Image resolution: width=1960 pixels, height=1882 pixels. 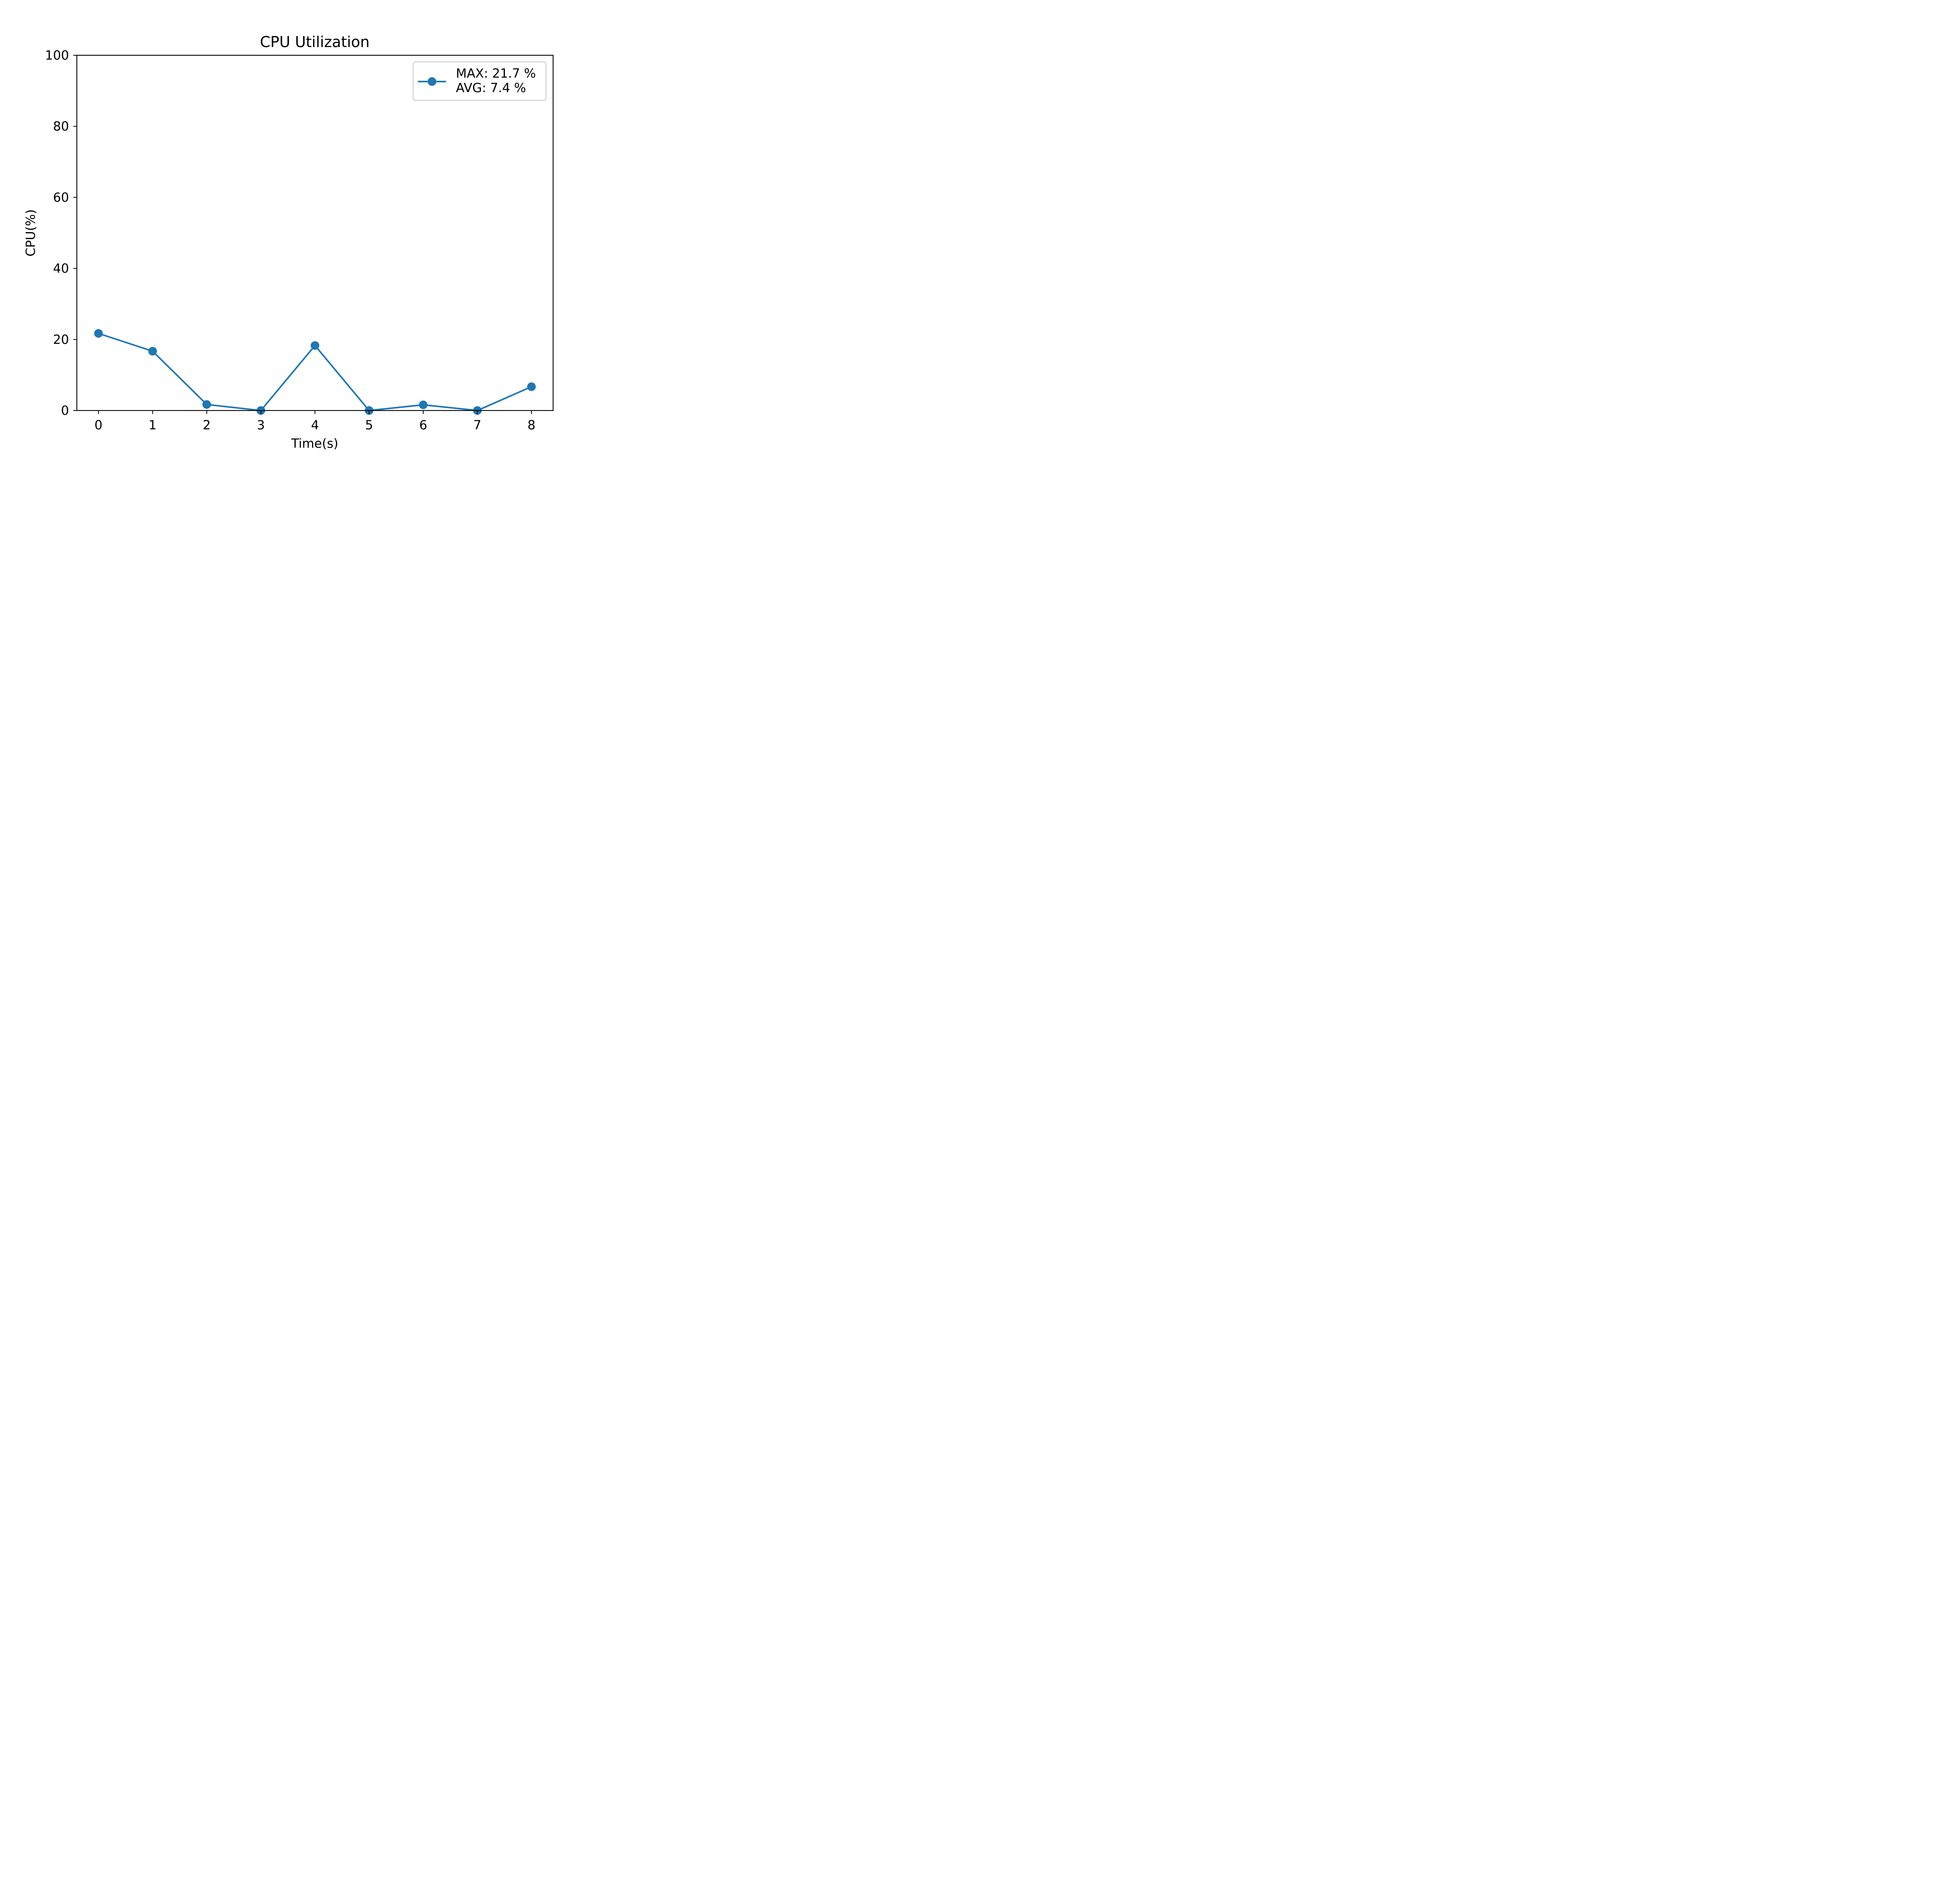 What do you see at coordinates (369, 425) in the screenshot?
I see `x-tick-label: 5` at bounding box center [369, 425].